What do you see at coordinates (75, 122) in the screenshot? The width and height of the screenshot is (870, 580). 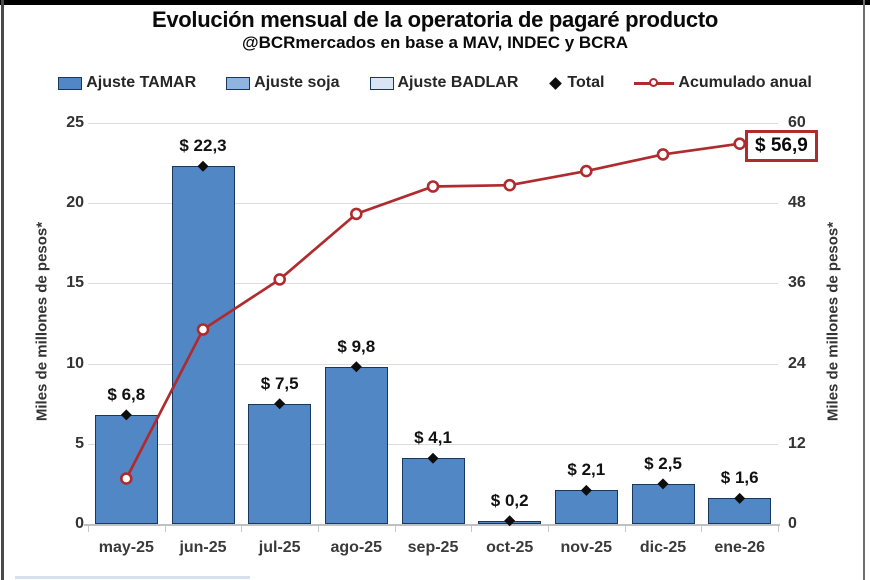 I see `left-axis-tick: 25` at bounding box center [75, 122].